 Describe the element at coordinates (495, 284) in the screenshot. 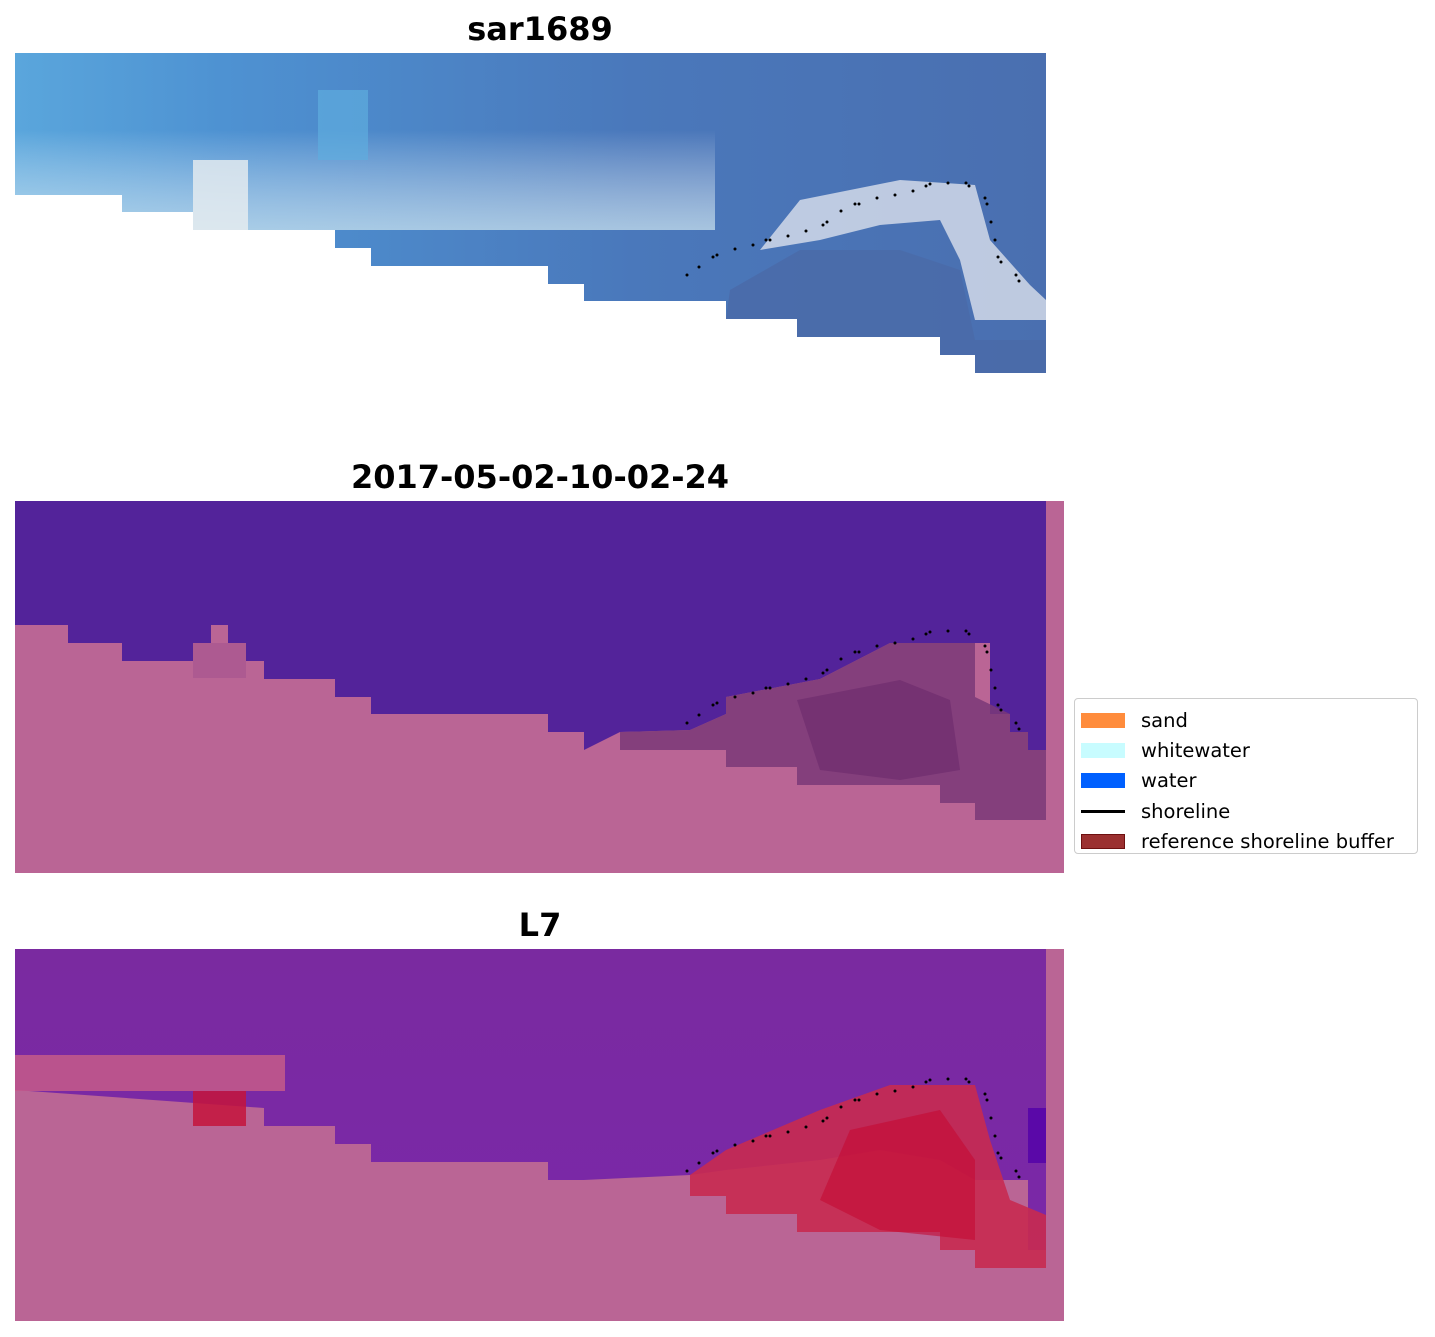

I see `no-data-region` at that location.